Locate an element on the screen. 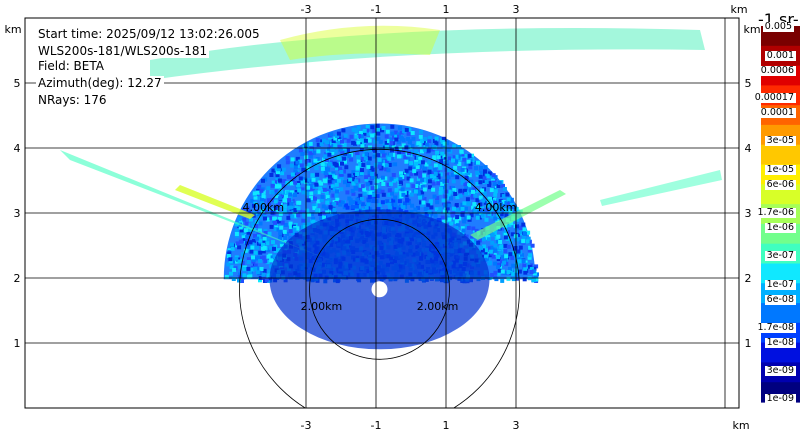 The image size is (800, 438). colorbar-tick-label: 6e-08 is located at coordinates (780, 299).